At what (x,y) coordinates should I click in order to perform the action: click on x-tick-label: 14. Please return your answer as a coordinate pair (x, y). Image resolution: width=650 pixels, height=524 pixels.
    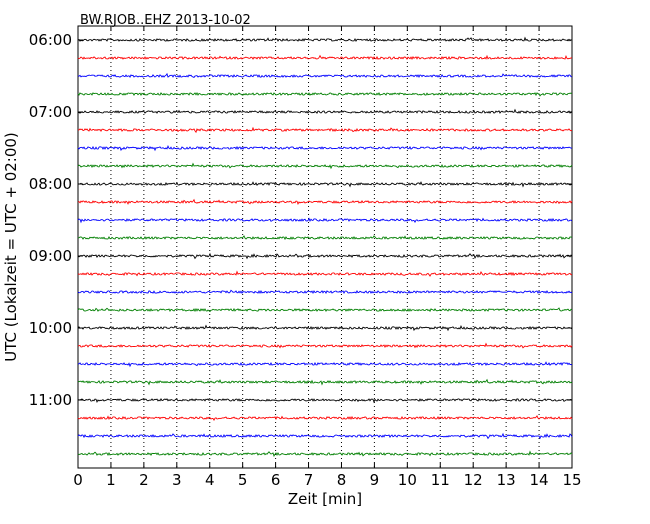
    Looking at the image, I should click on (539, 480).